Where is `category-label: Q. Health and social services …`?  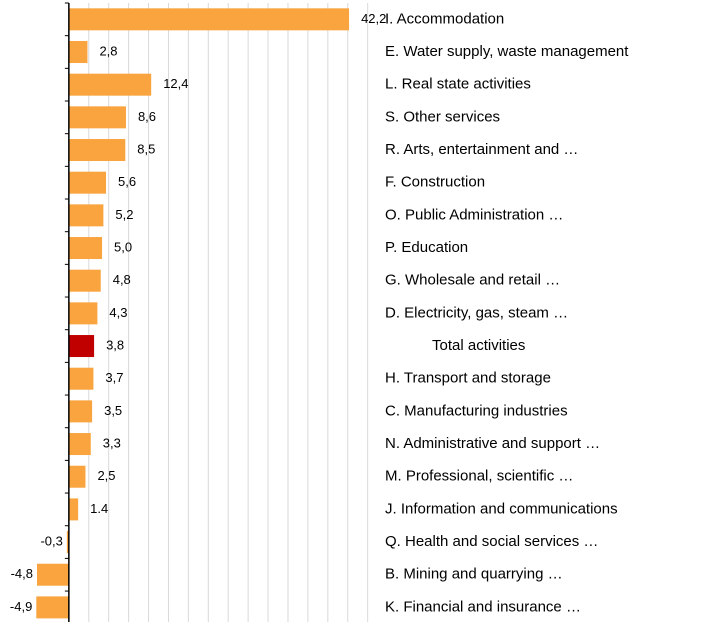 category-label: Q. Health and social services … is located at coordinates (491, 541).